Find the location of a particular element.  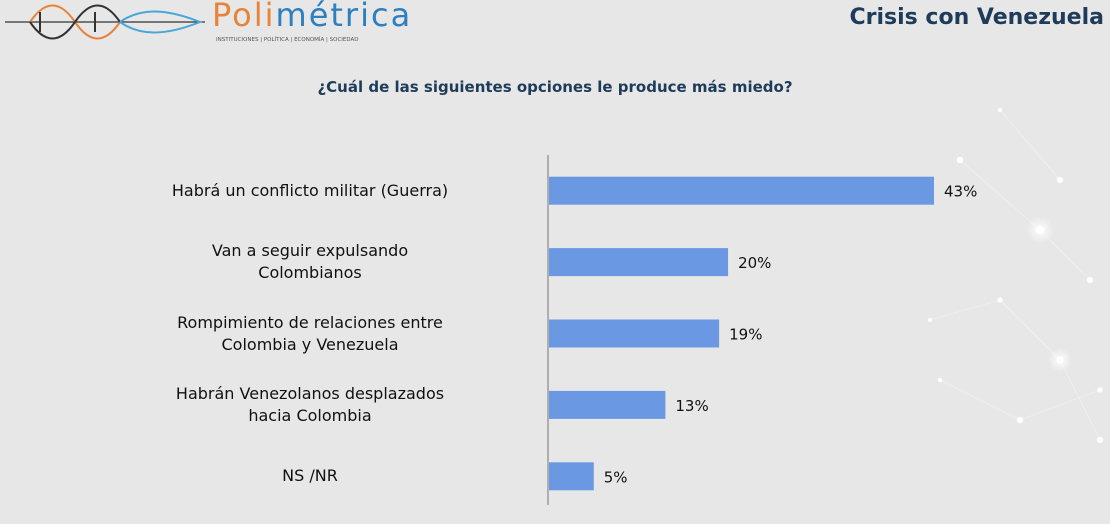

category-label: Habrá un conflicto militar (Guerra) is located at coordinates (310, 191).